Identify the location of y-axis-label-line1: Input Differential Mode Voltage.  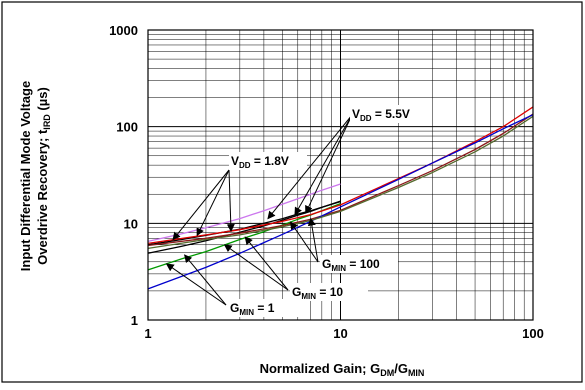
(25, 176).